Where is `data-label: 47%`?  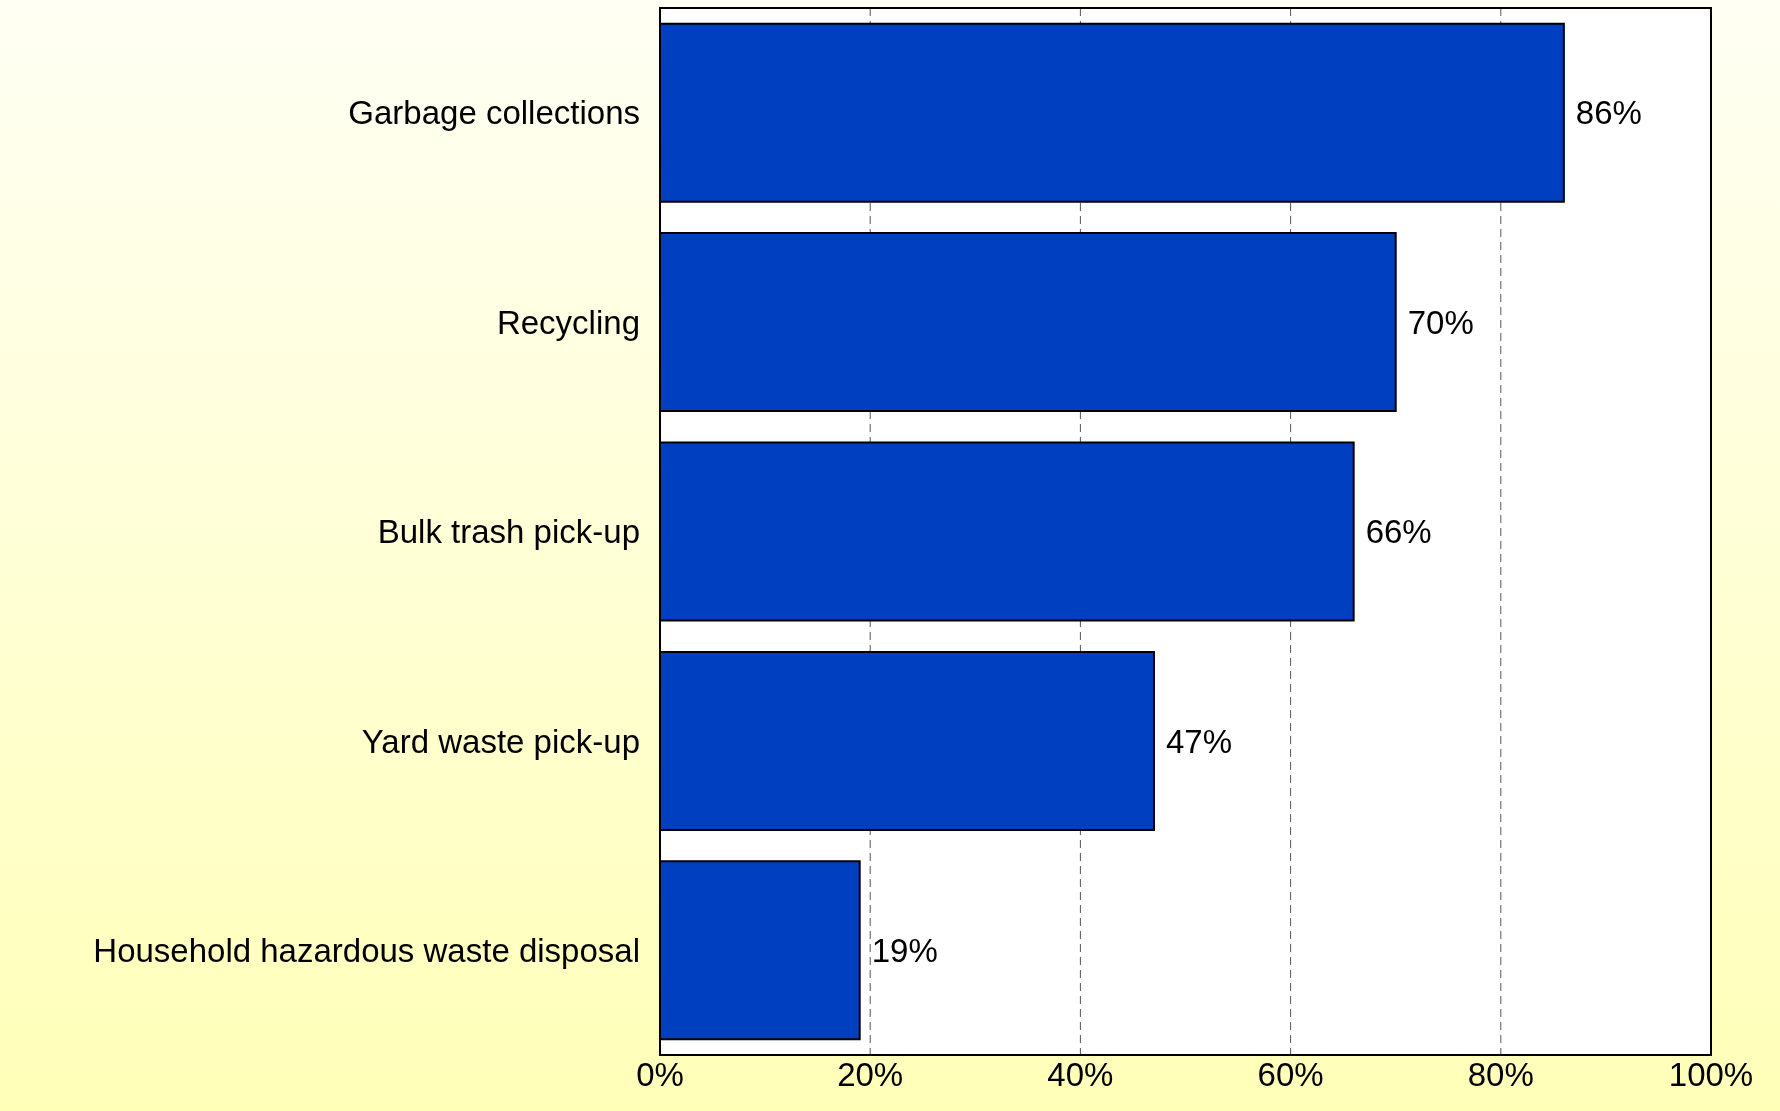
data-label: 47% is located at coordinates (1199, 741).